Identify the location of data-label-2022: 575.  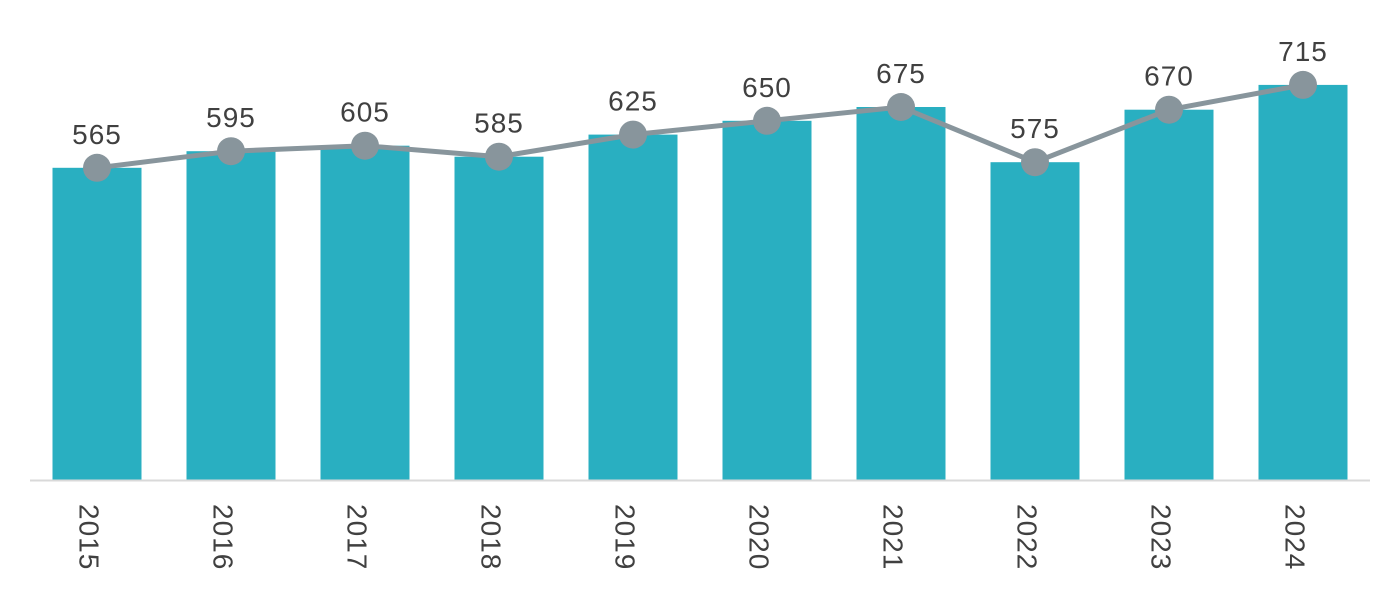
(1035, 128).